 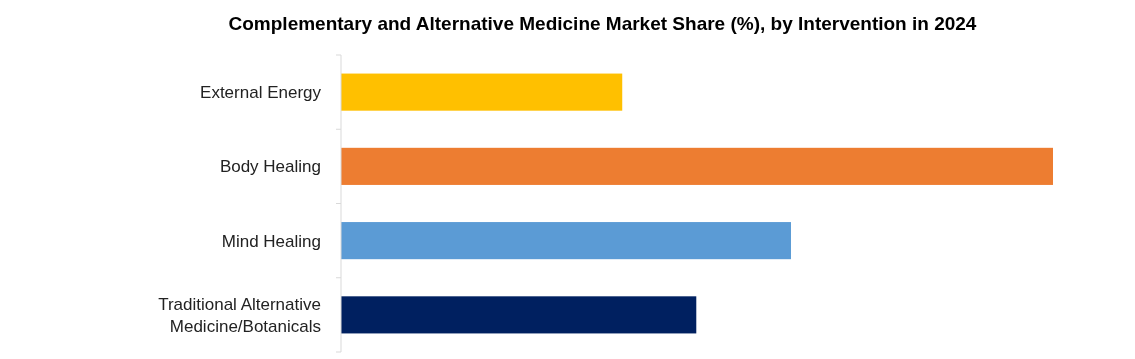 What do you see at coordinates (602, 23) in the screenshot?
I see `chart-title: Complementary and Alternative Medicine Market Share (%), by Intervention in 2024` at bounding box center [602, 23].